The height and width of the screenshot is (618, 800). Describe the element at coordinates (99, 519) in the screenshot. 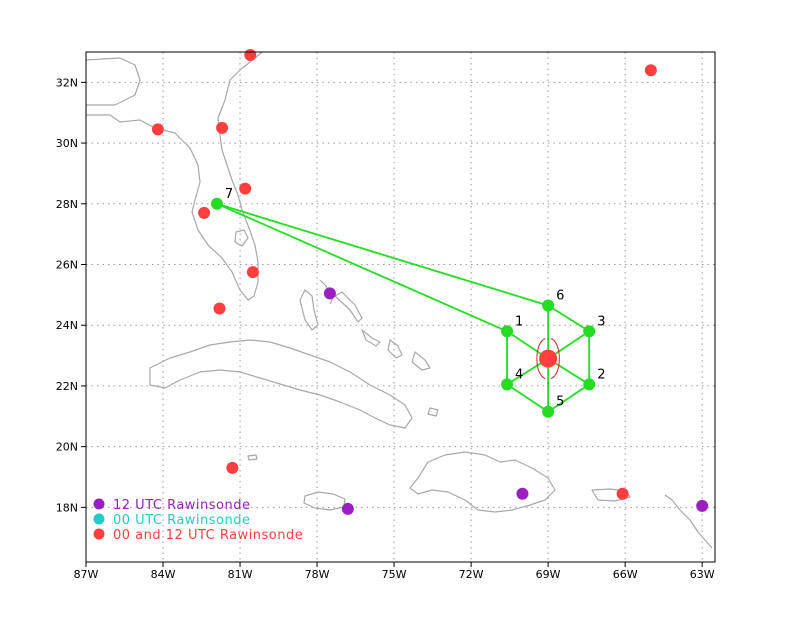

I see `legend-marker-00utc` at that location.